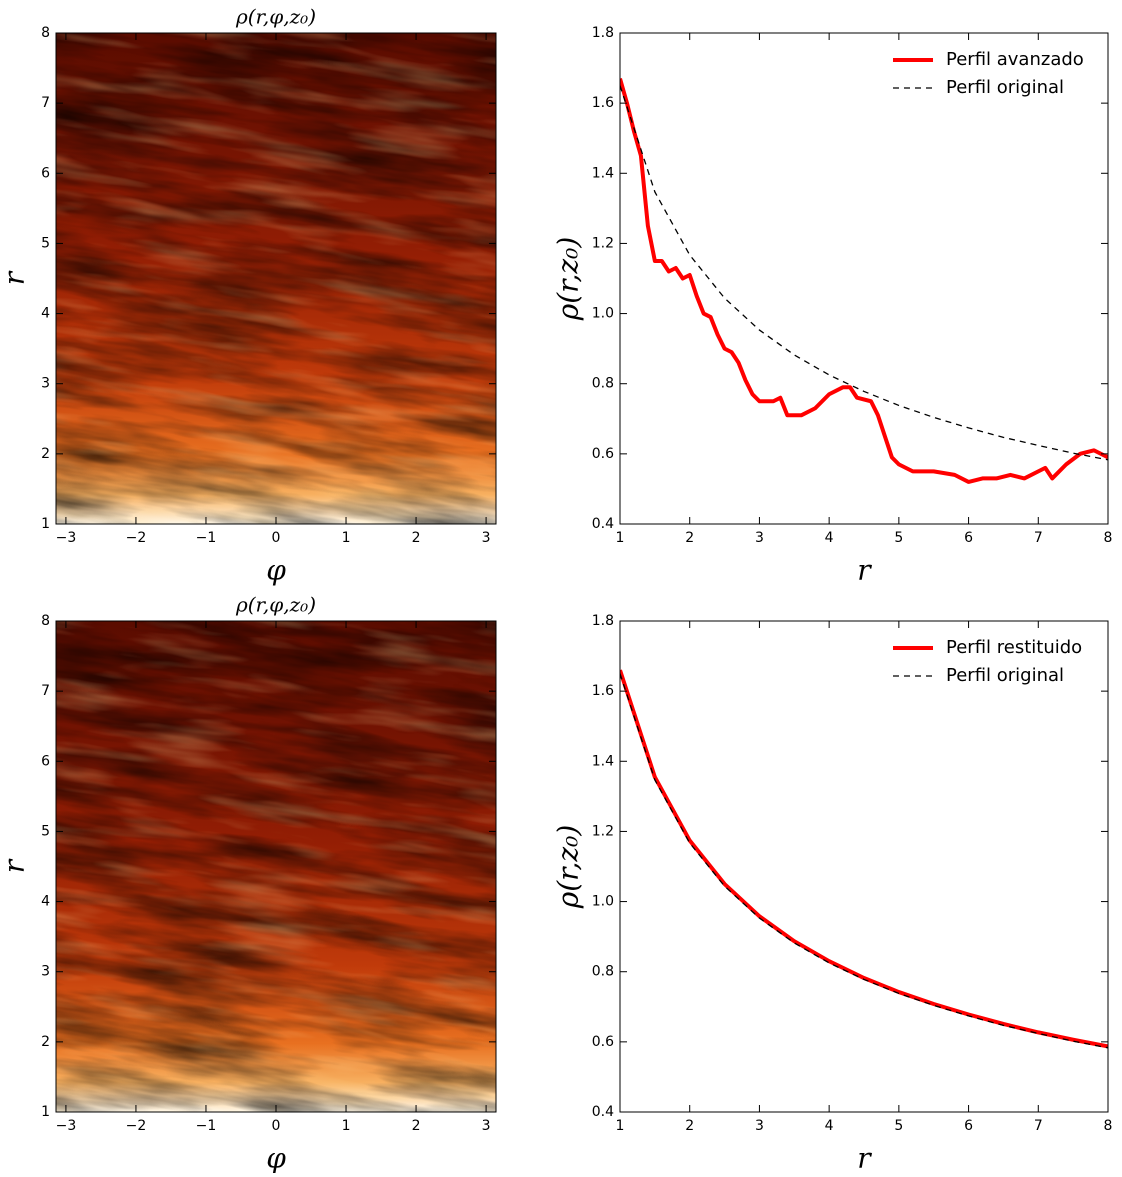  Describe the element at coordinates (1014, 647) in the screenshot. I see `legend-label: Perfil restituido` at that location.